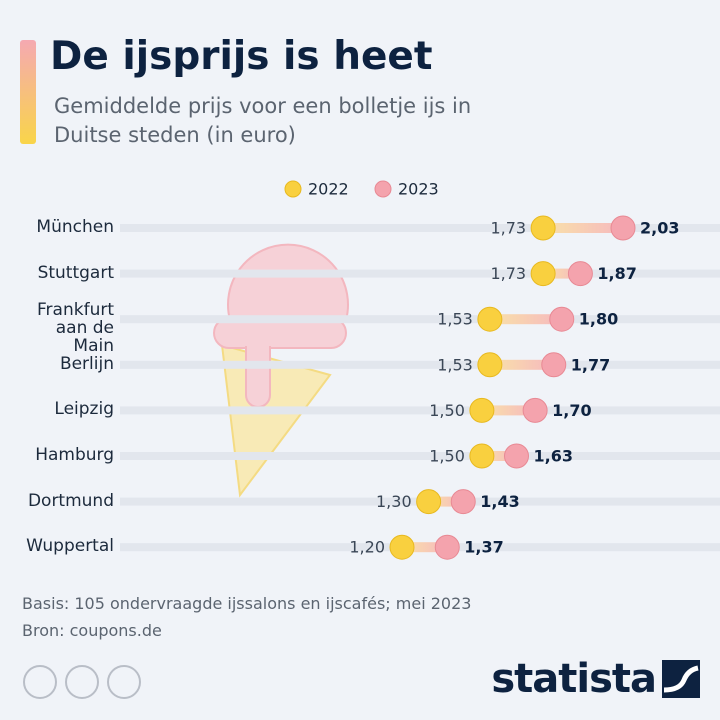  What do you see at coordinates (328, 189) in the screenshot?
I see `legend-label: 2022` at bounding box center [328, 189].